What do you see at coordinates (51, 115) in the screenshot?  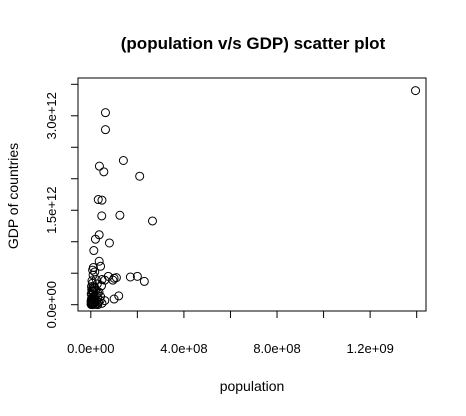 I see `y-tick-label: 3.0e+12` at bounding box center [51, 115].